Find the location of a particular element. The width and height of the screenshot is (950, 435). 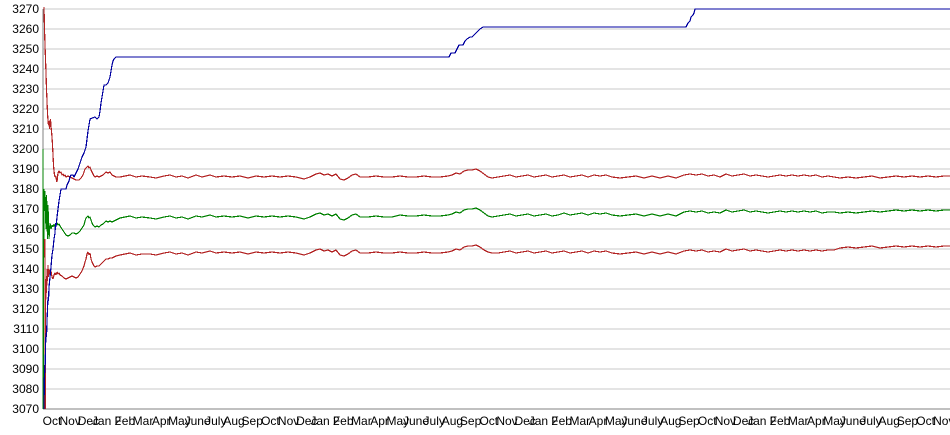

y-tick-label: 3230 is located at coordinates (25, 89).